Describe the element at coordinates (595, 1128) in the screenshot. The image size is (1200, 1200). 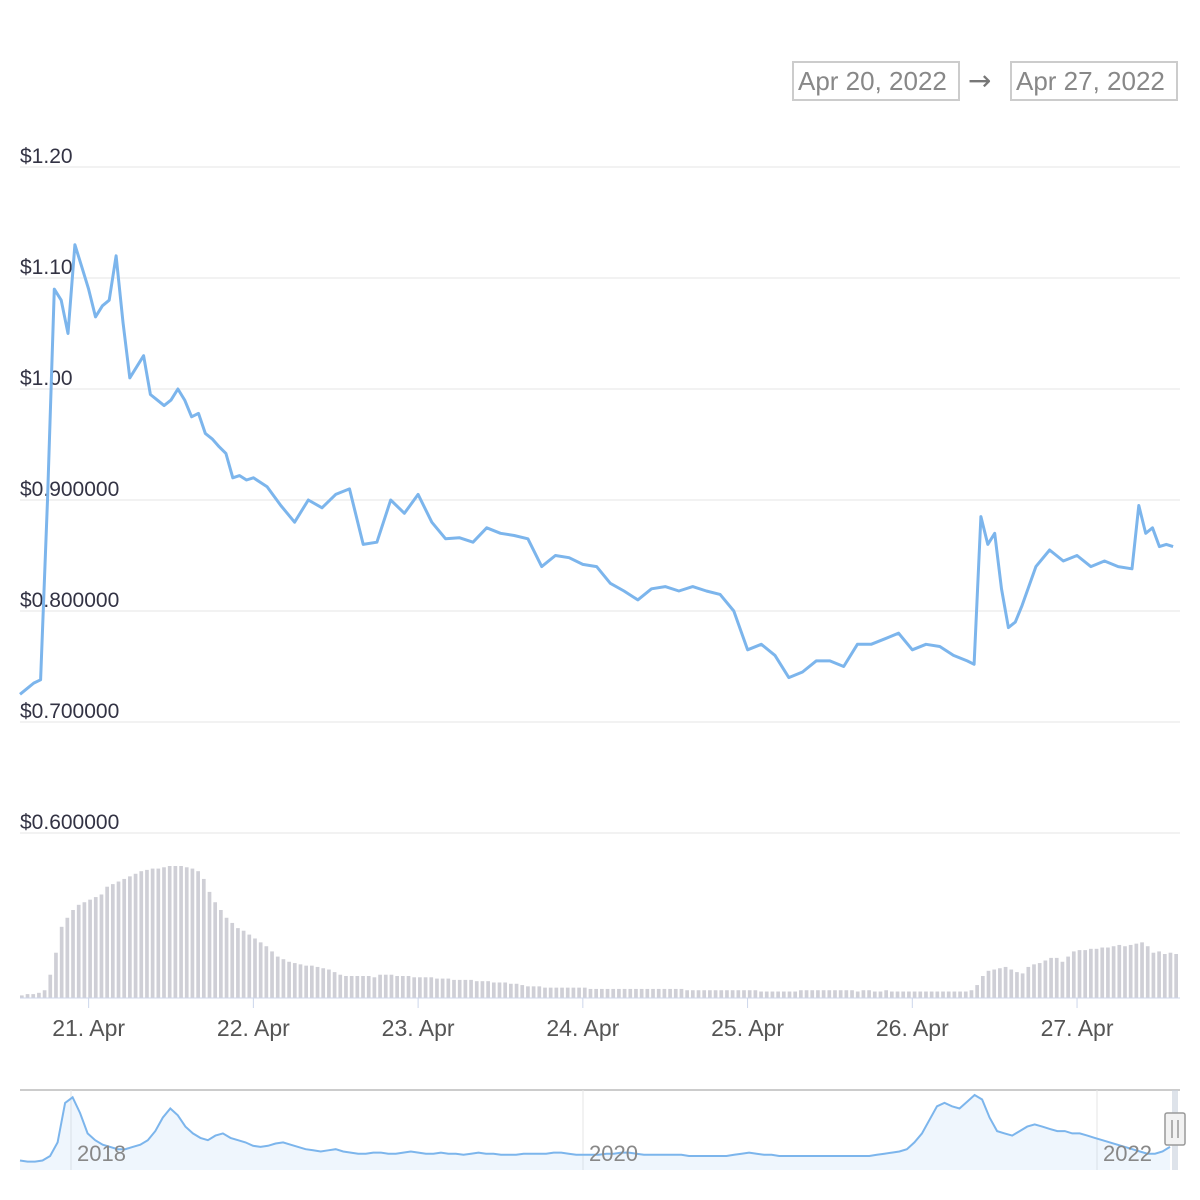
I see `navigator-series-line` at that location.